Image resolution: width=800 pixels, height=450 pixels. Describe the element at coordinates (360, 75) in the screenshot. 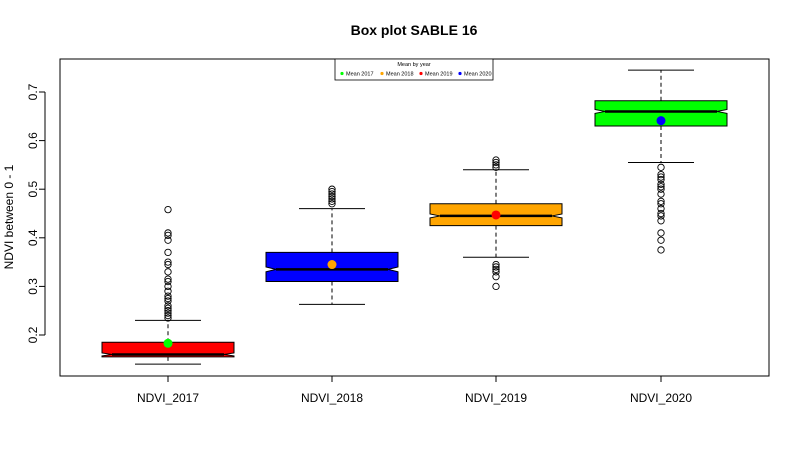

I see `legend-entry-label: Mean 2017` at that location.